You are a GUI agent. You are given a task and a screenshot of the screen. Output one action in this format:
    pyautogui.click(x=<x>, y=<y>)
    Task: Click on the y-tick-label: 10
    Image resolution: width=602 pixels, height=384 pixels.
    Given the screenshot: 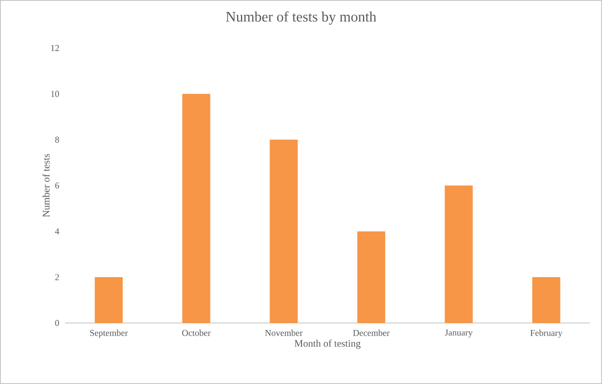 What is the action you would take?
    pyautogui.click(x=55, y=93)
    